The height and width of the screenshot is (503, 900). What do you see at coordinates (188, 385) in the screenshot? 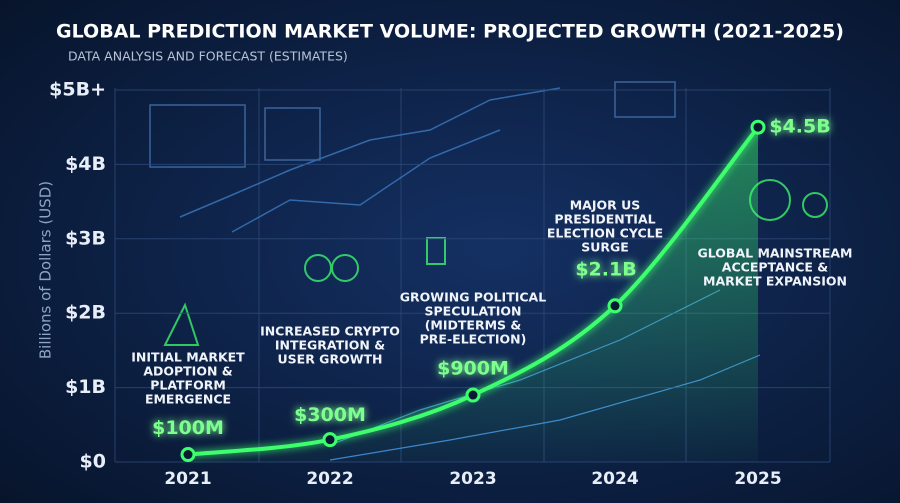
I see `annotation: PLATFORM` at bounding box center [188, 385].